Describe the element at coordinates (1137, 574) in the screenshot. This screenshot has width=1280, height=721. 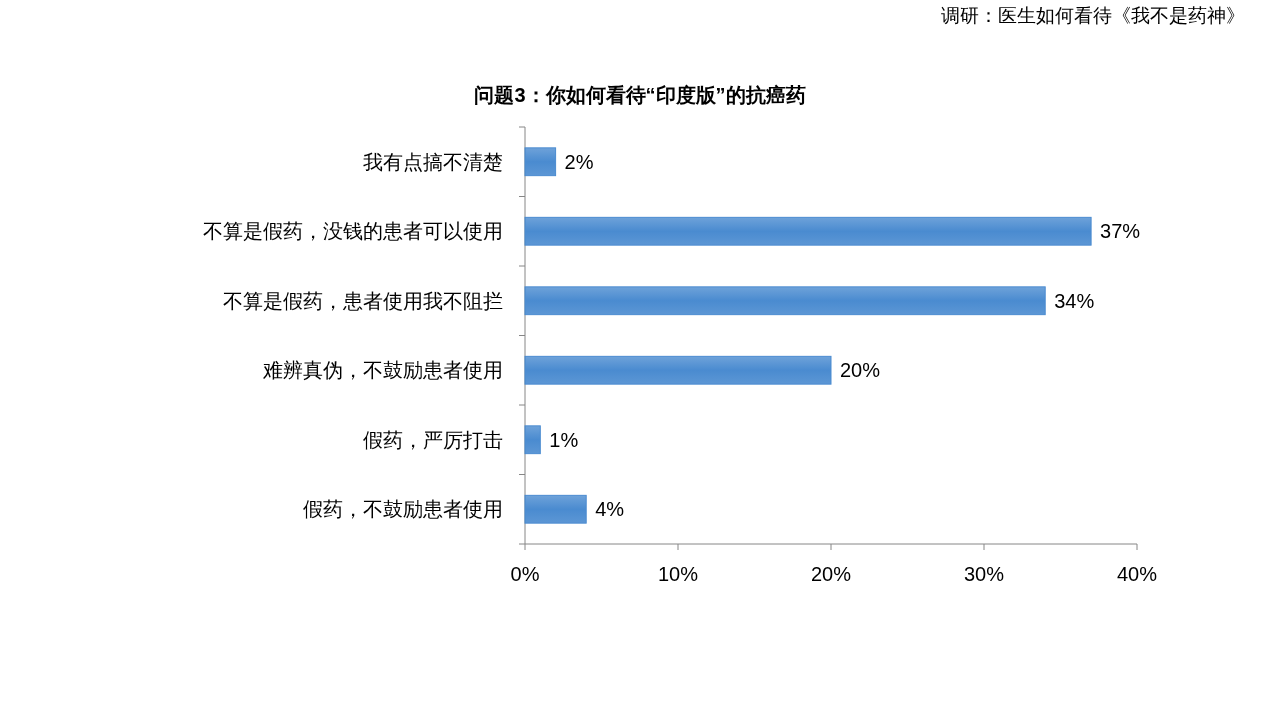
I see `x-tick-label: 40%` at that location.